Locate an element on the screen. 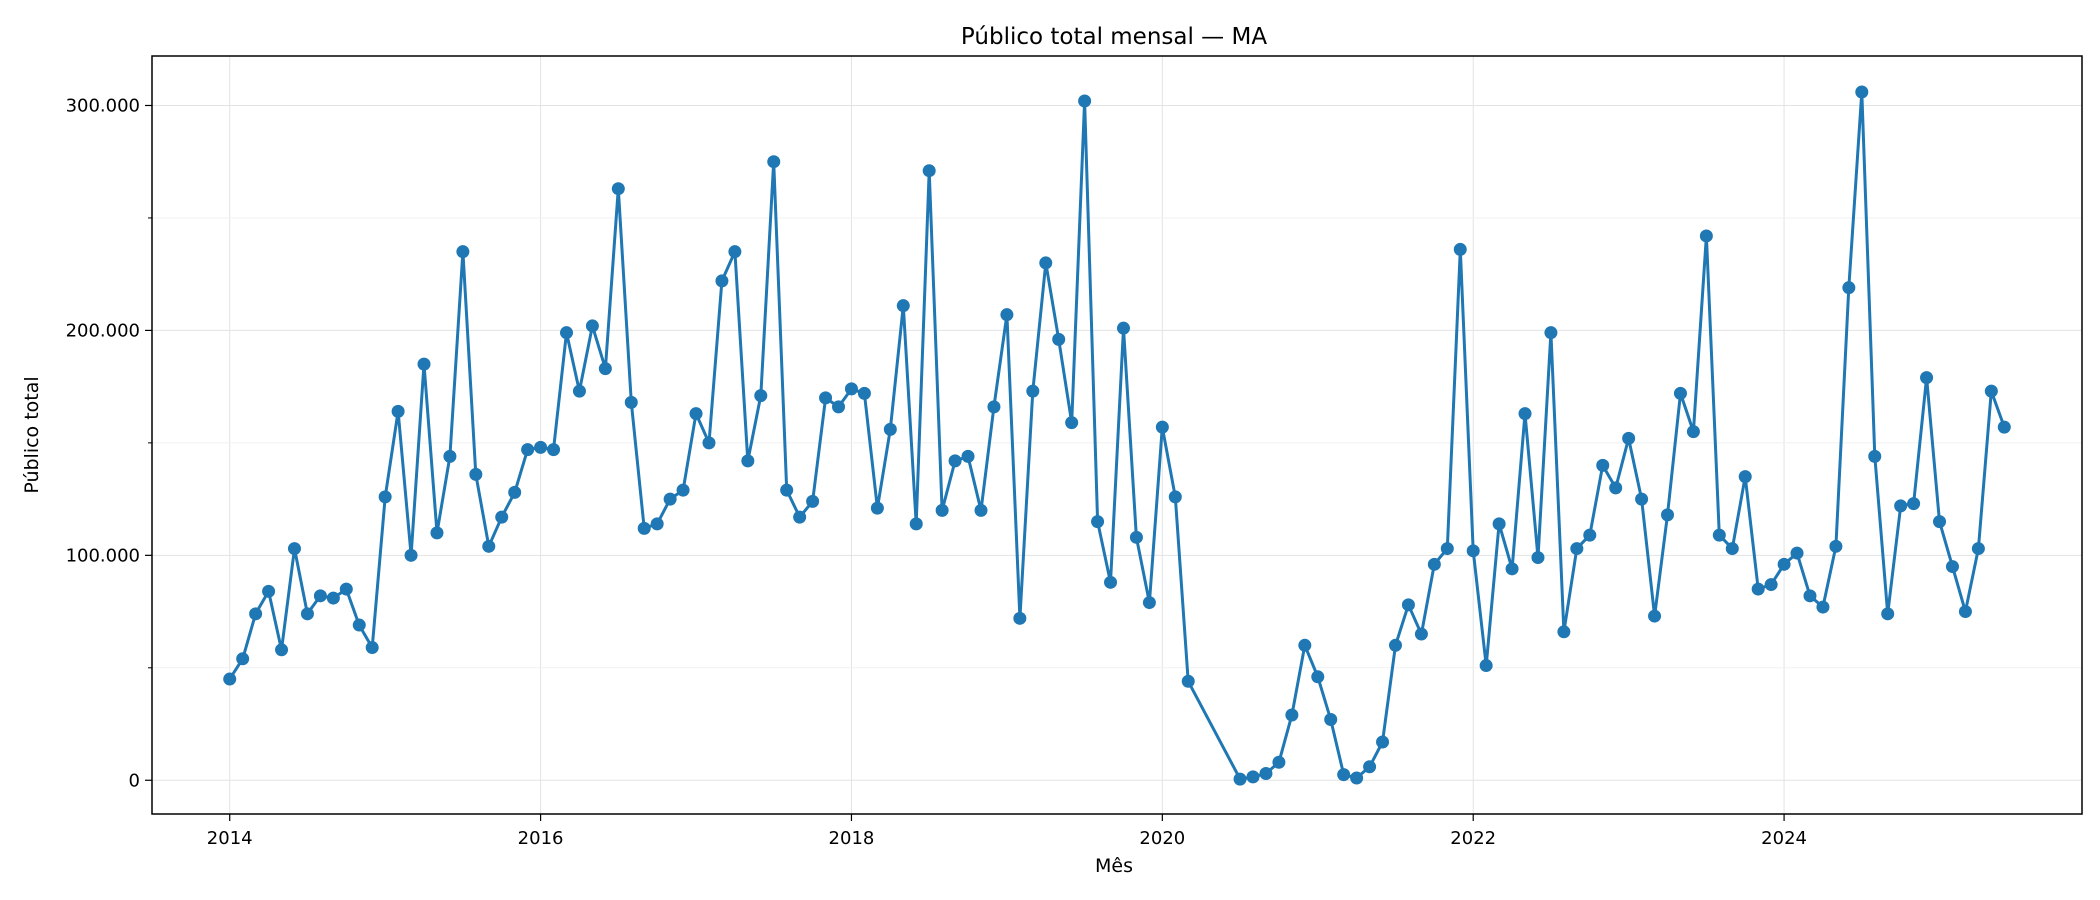 The height and width of the screenshot is (900, 2100). chart-title: Público total mensal — MA is located at coordinates (1114, 37).